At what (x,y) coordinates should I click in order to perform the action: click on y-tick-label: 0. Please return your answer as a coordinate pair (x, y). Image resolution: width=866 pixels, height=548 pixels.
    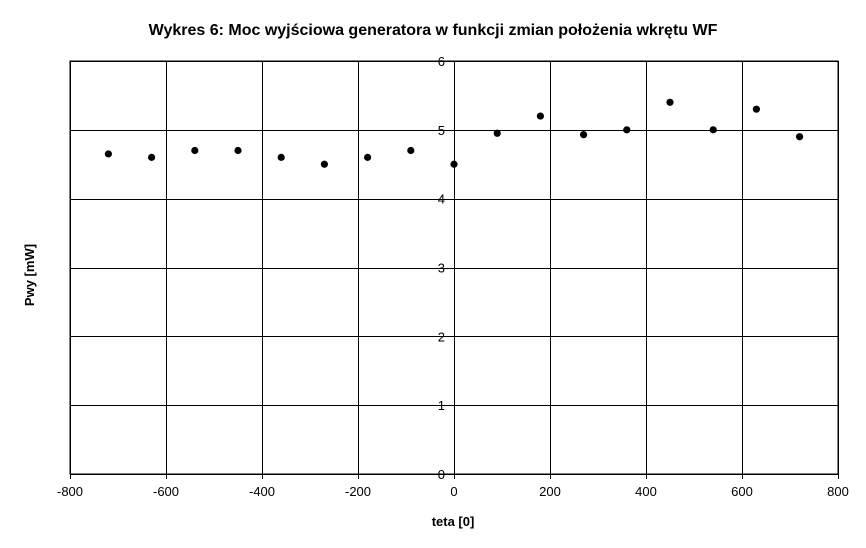
    Looking at the image, I should click on (441, 474).